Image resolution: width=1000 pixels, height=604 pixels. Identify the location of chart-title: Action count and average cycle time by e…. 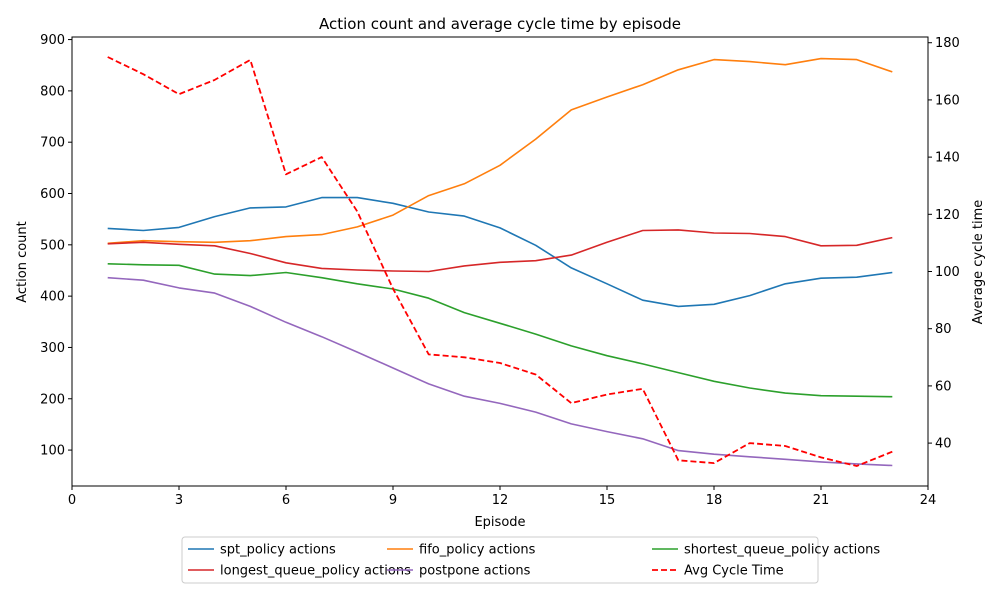
(500, 24).